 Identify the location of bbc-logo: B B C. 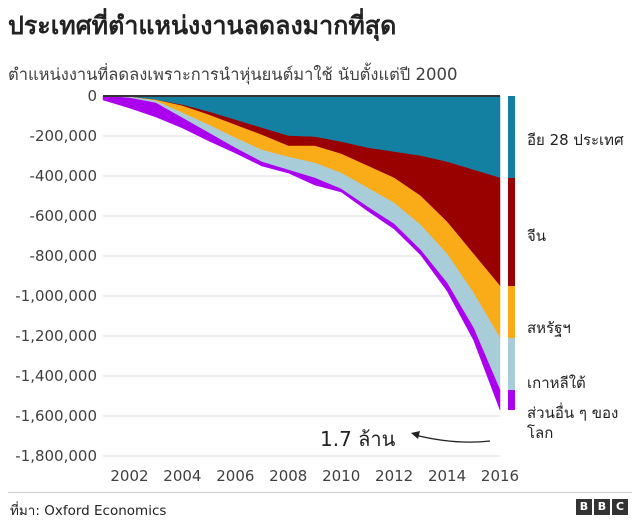
(602, 507).